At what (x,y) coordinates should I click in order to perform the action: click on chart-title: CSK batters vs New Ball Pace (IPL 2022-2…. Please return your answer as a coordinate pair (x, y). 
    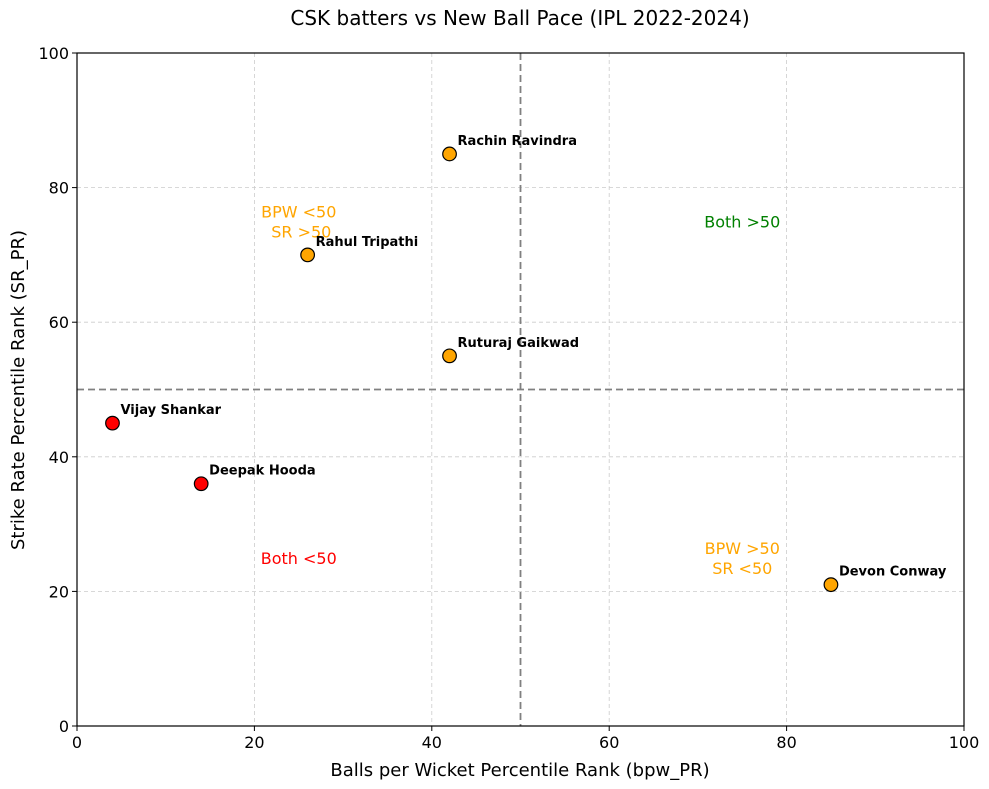
    Looking at the image, I should click on (519, 18).